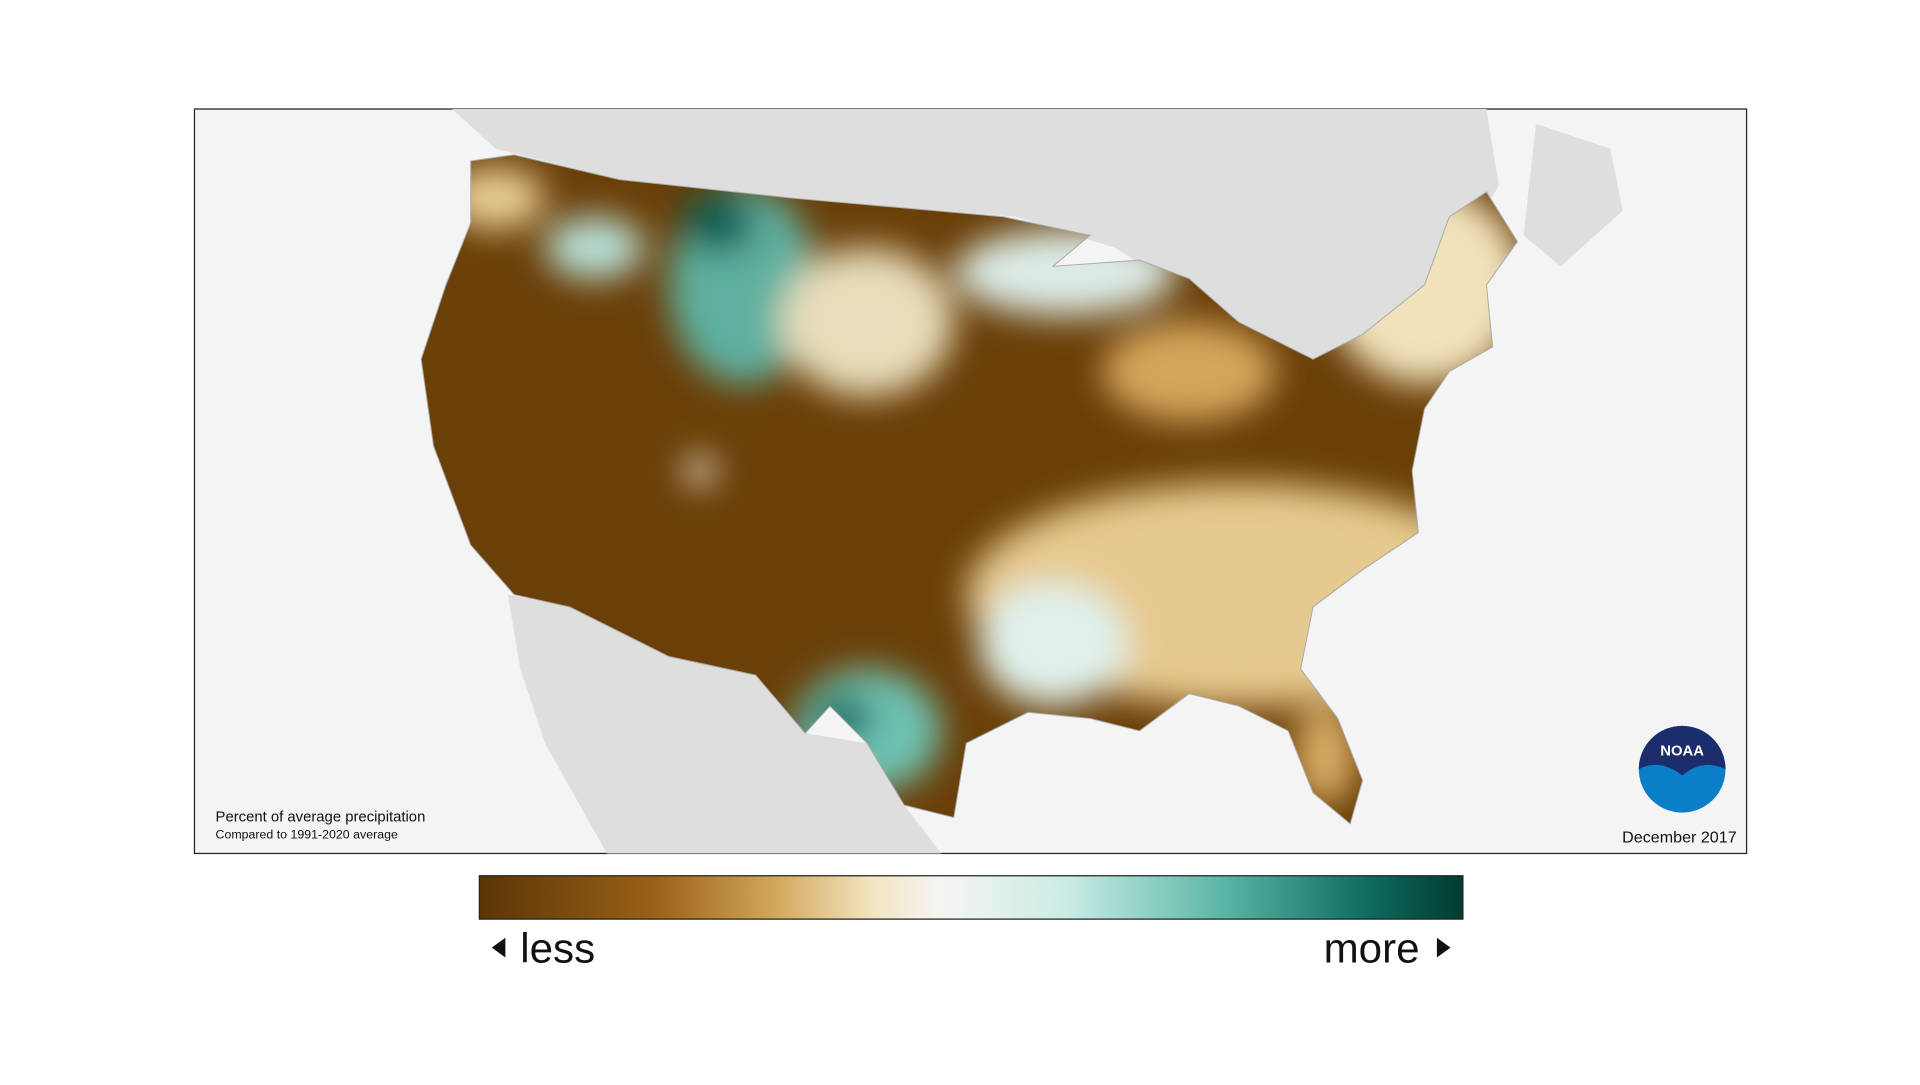 Image resolution: width=1920 pixels, height=1085 pixels. I want to click on noaa-logo: NOAA, so click(1682, 769).